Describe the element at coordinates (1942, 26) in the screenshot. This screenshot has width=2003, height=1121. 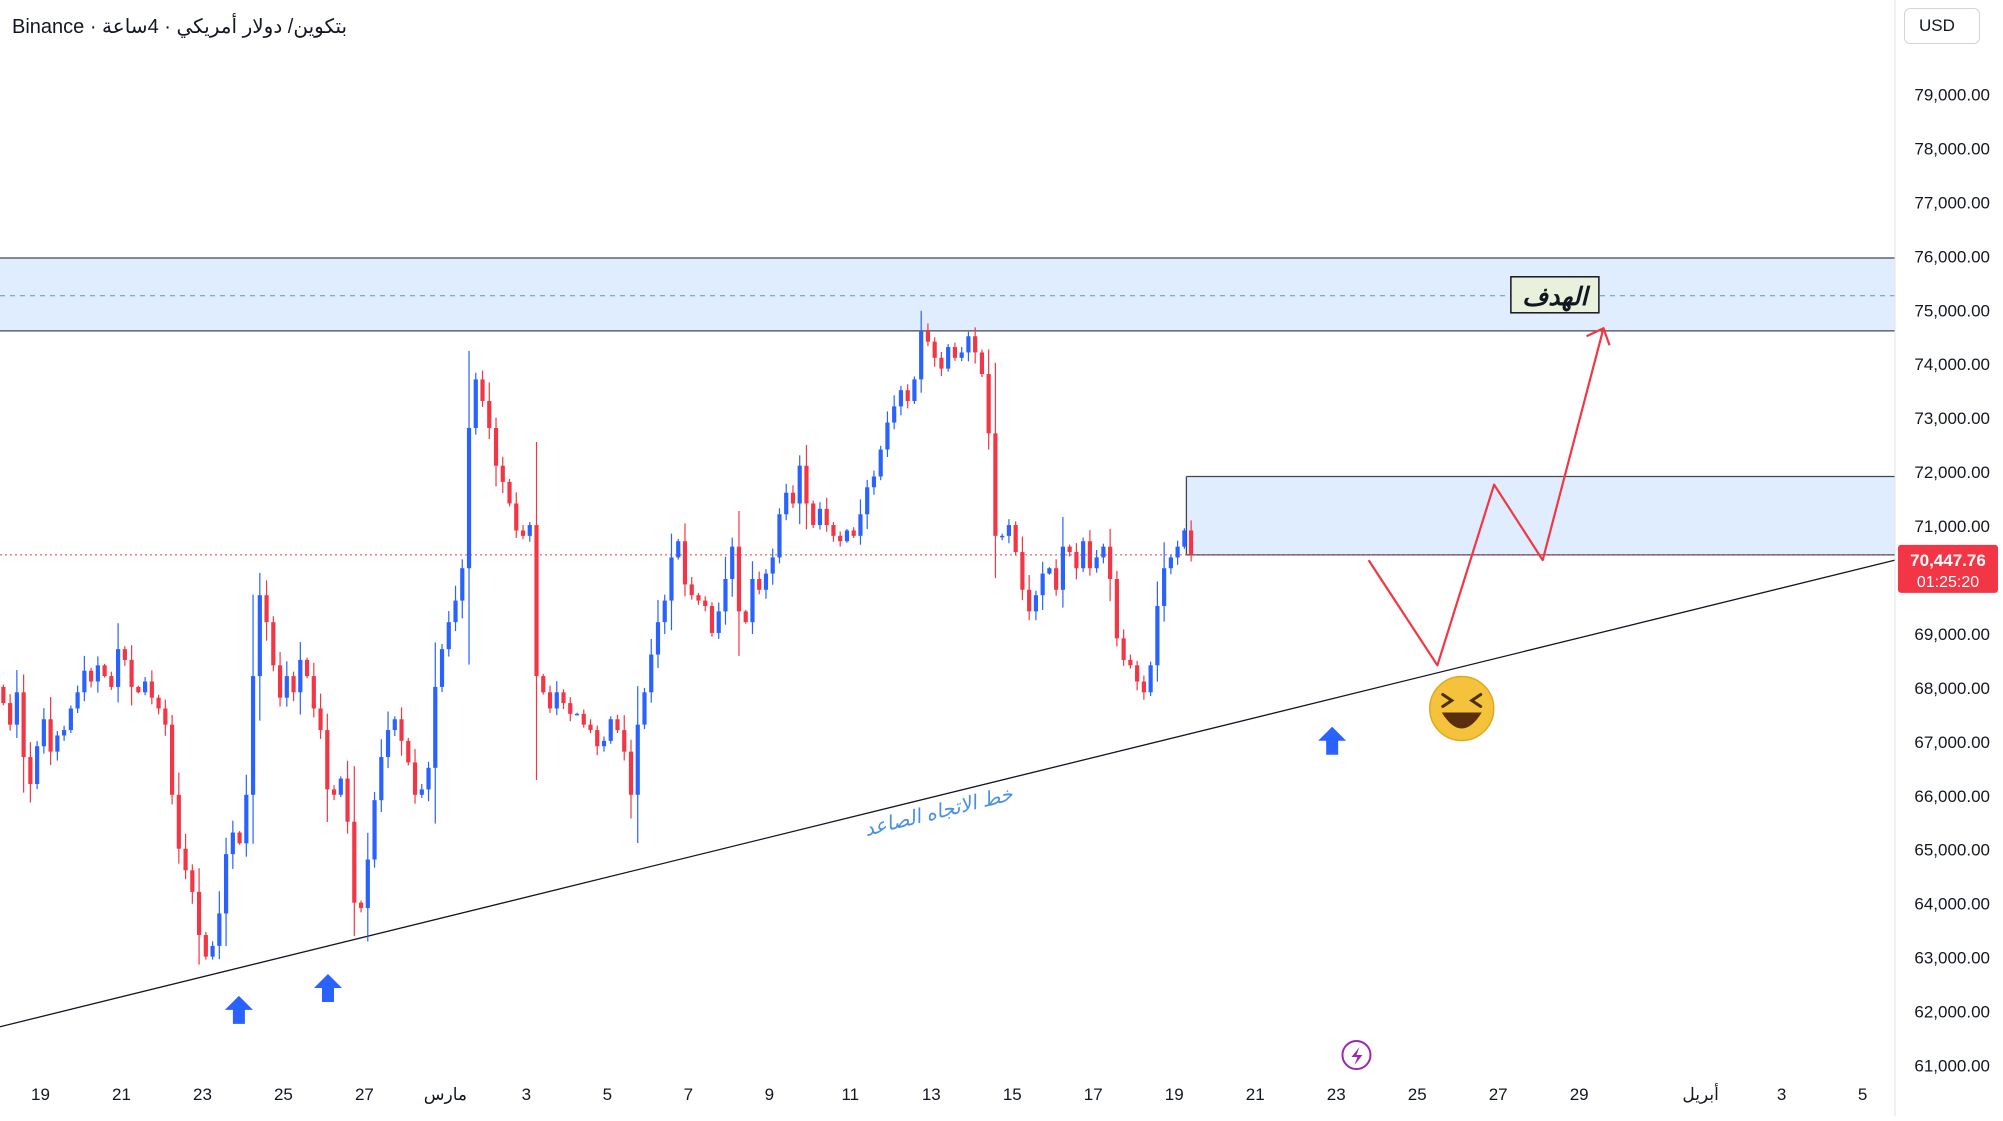
I see `currency-button: USD` at that location.